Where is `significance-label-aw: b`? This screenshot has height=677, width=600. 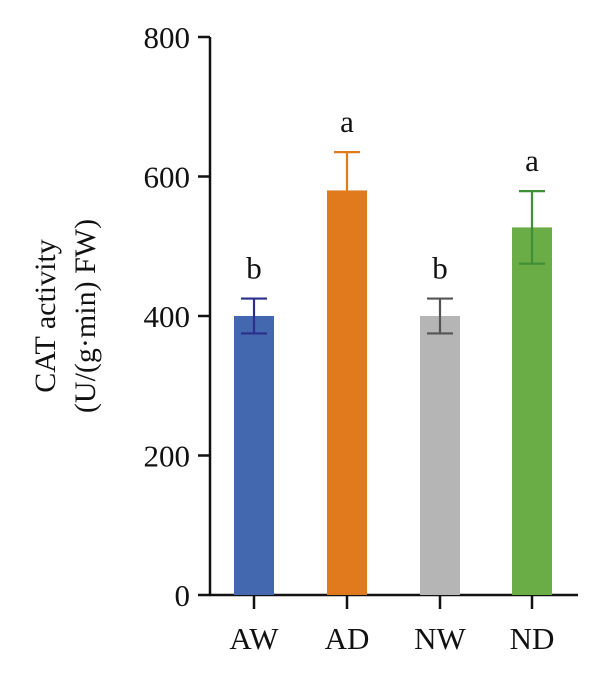
significance-label-aw: b is located at coordinates (254, 268).